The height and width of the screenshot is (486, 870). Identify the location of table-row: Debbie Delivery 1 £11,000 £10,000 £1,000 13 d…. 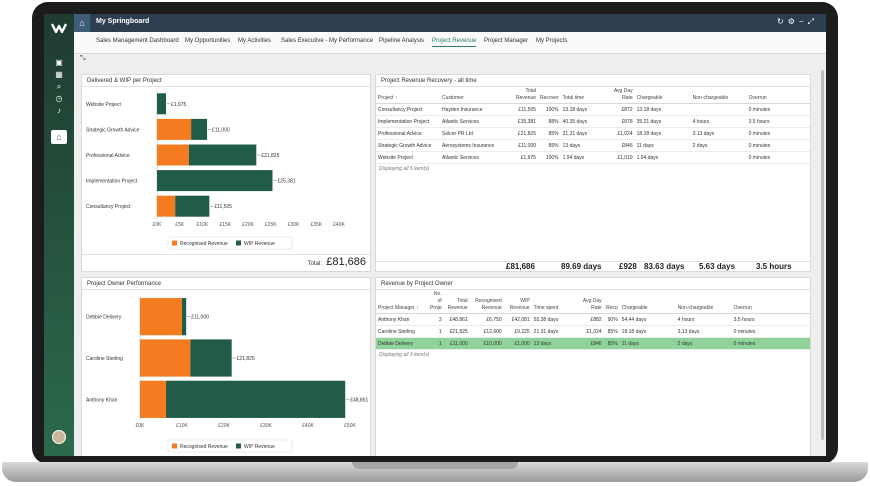
(593, 343).